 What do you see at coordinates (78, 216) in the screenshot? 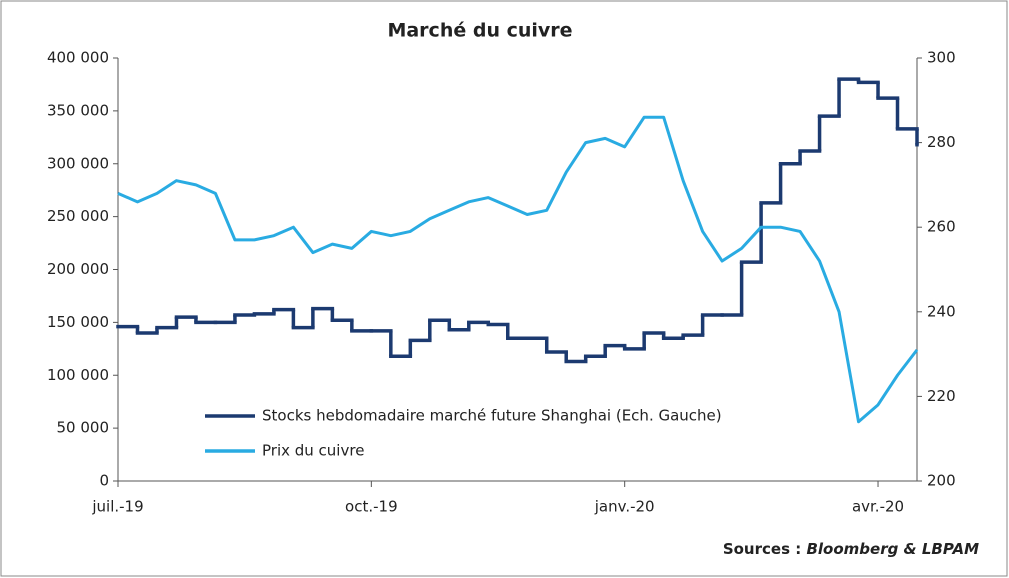
I see `y-tick-label: 250 000` at bounding box center [78, 216].